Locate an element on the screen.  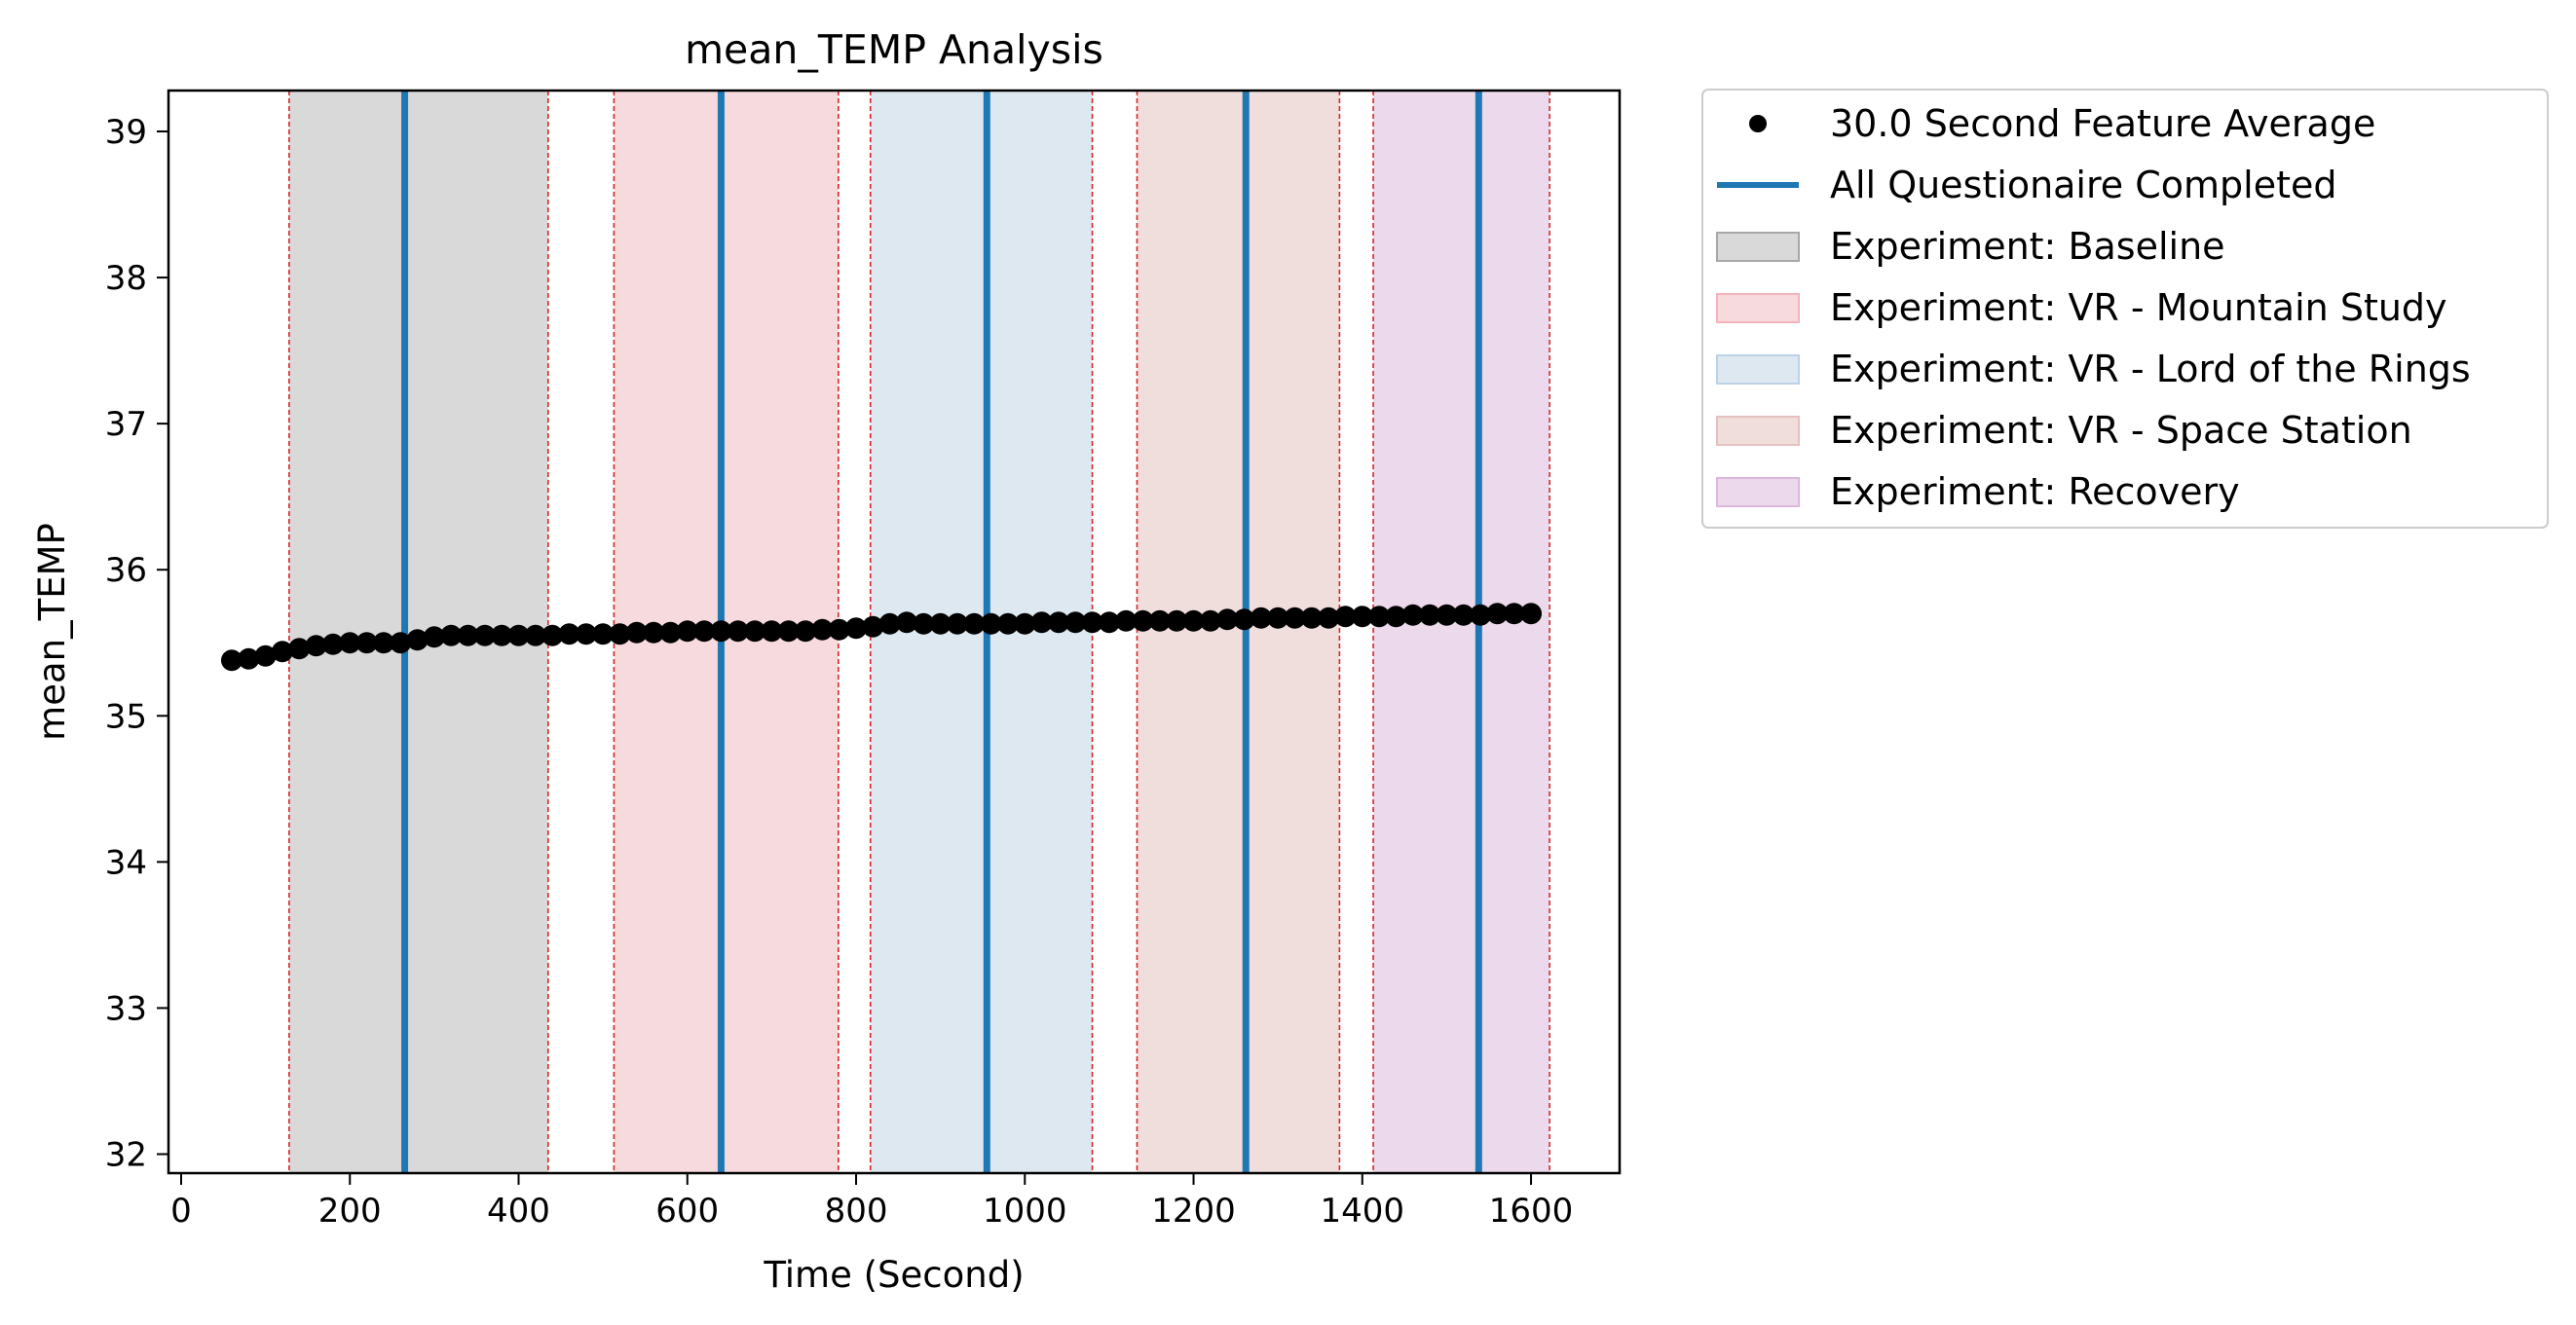
legend-entry: Experiment: Baseline is located at coordinates (1970, 246).